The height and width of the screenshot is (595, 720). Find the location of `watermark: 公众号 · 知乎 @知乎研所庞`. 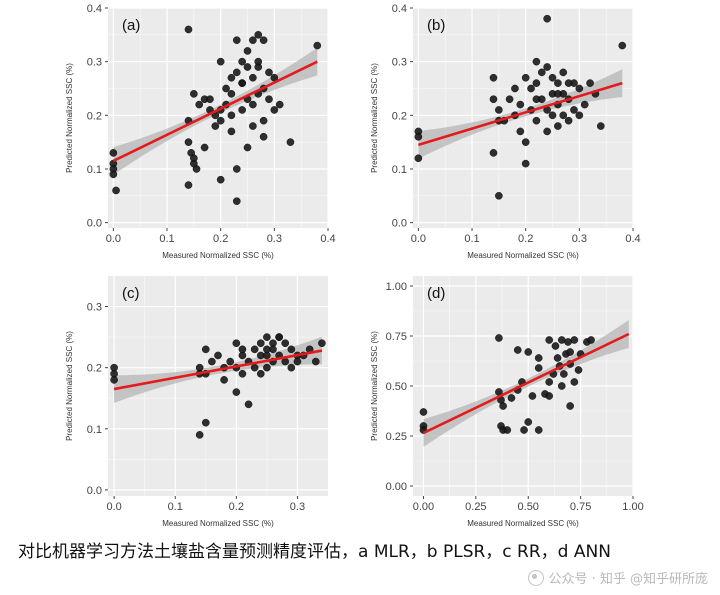

watermark: 公众号 · 知乎 @知乎研所庞 is located at coordinates (618, 577).